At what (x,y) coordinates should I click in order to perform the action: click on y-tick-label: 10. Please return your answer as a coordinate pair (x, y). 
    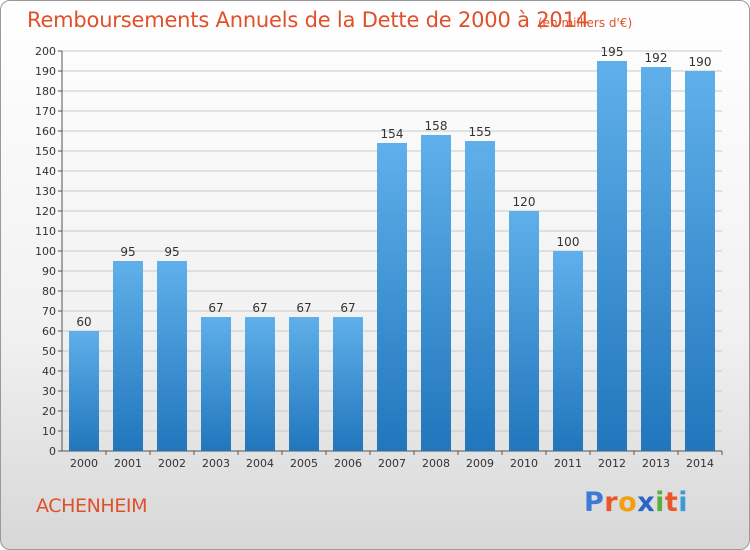
    Looking at the image, I should click on (49, 431).